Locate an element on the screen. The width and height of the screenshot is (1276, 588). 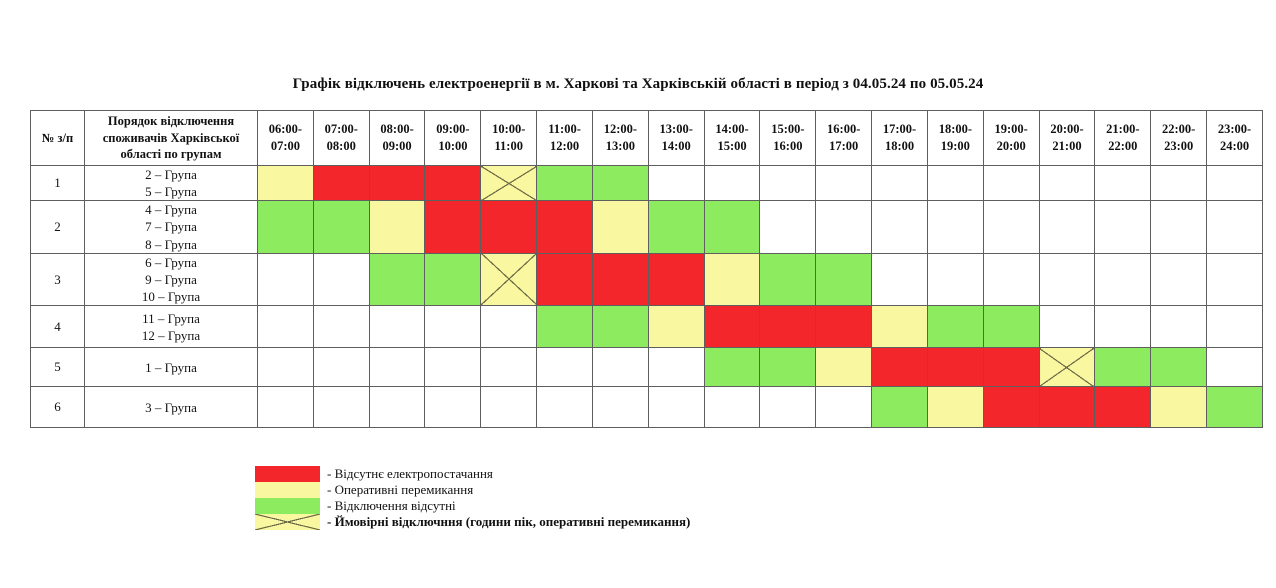
group-label: 1 – Група is located at coordinates (171, 367).